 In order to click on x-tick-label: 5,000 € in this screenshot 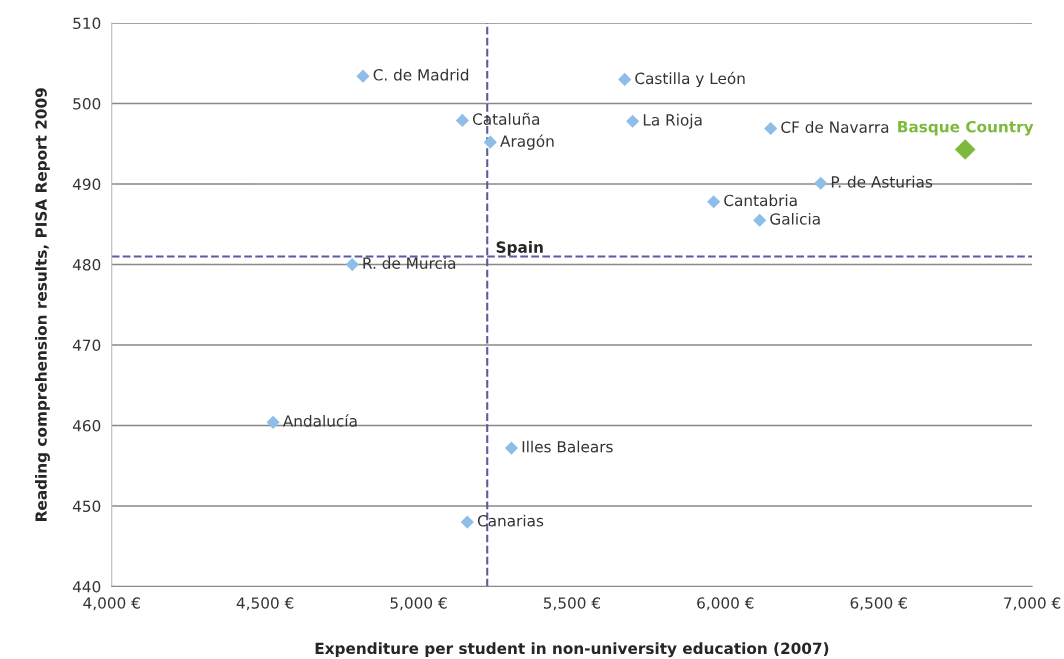, I will do `click(418, 604)`.